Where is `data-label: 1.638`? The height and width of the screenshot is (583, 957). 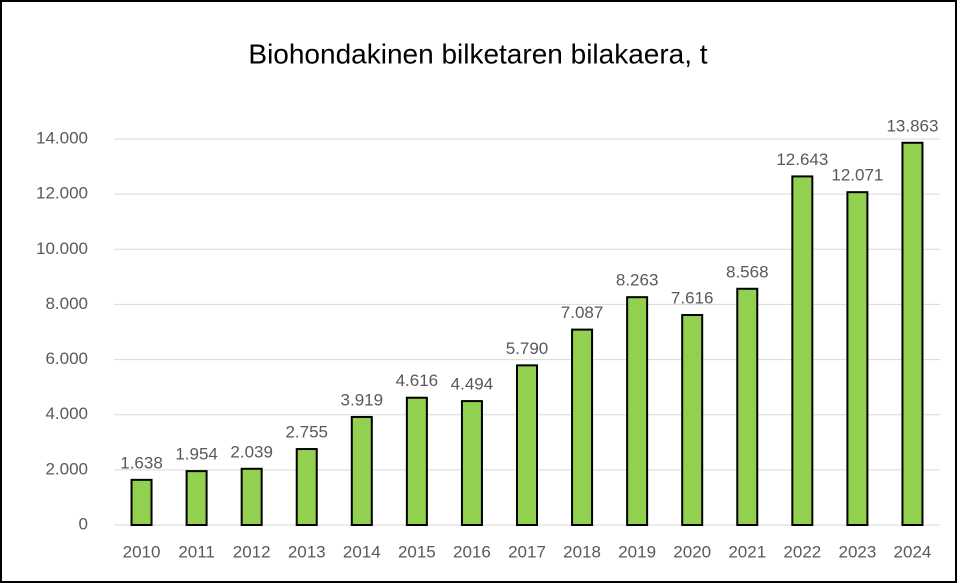
data-label: 1.638 is located at coordinates (141, 462).